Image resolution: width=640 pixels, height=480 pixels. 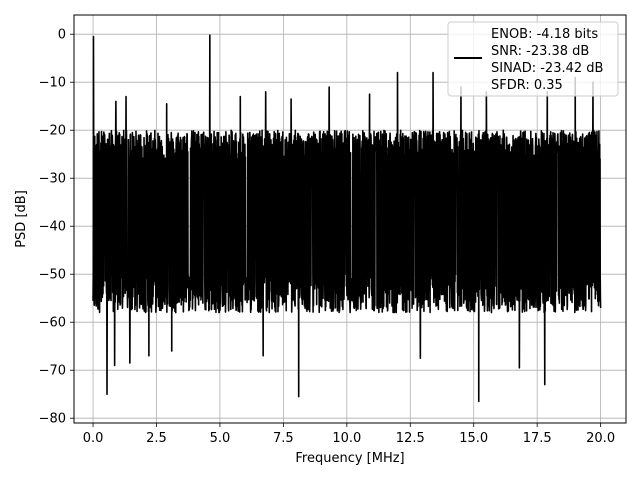 I want to click on legend-box, so click(x=533, y=59).